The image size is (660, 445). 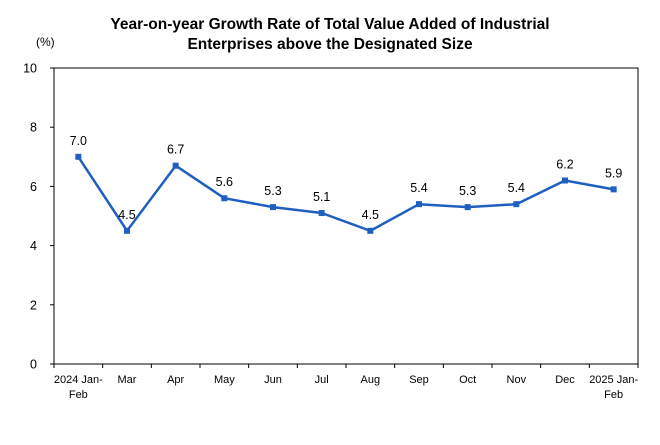 What do you see at coordinates (516, 188) in the screenshot?
I see `data-label-9: 5.4` at bounding box center [516, 188].